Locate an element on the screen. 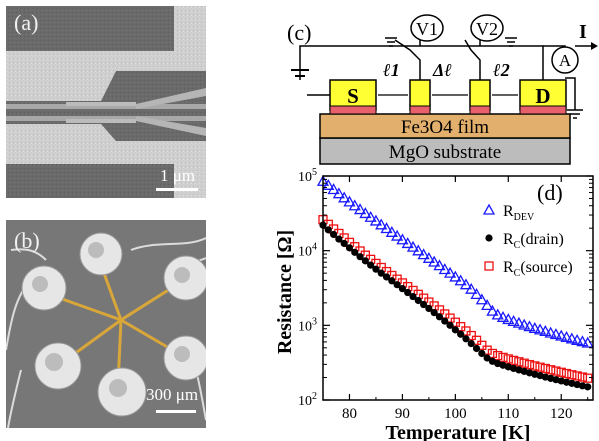 Image resolution: width=599 pixels, height=441 pixels. dl-label: Δℓ is located at coordinates (442, 70).